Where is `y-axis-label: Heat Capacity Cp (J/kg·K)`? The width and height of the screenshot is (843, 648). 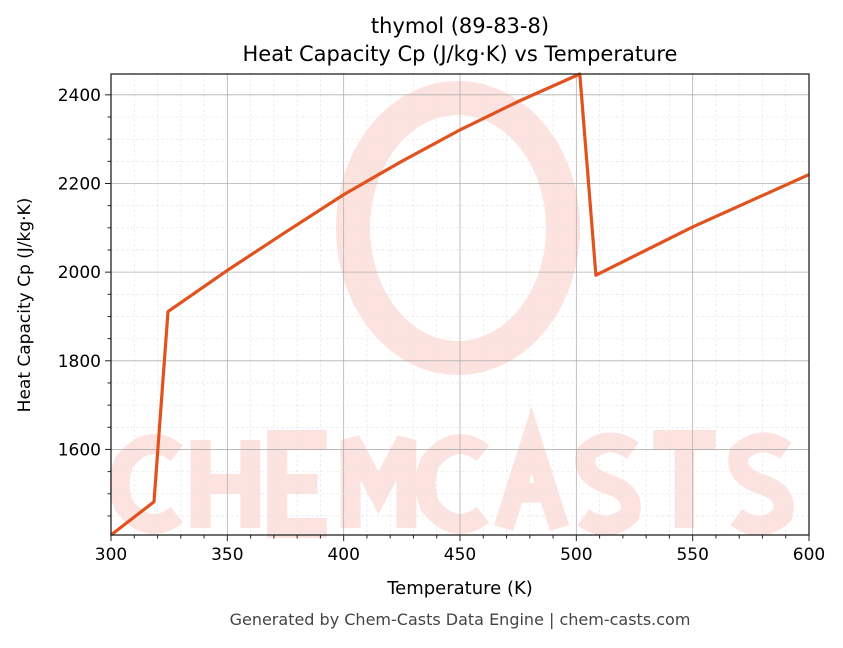 y-axis-label: Heat Capacity Cp (J/kg·K) is located at coordinates (25, 305).